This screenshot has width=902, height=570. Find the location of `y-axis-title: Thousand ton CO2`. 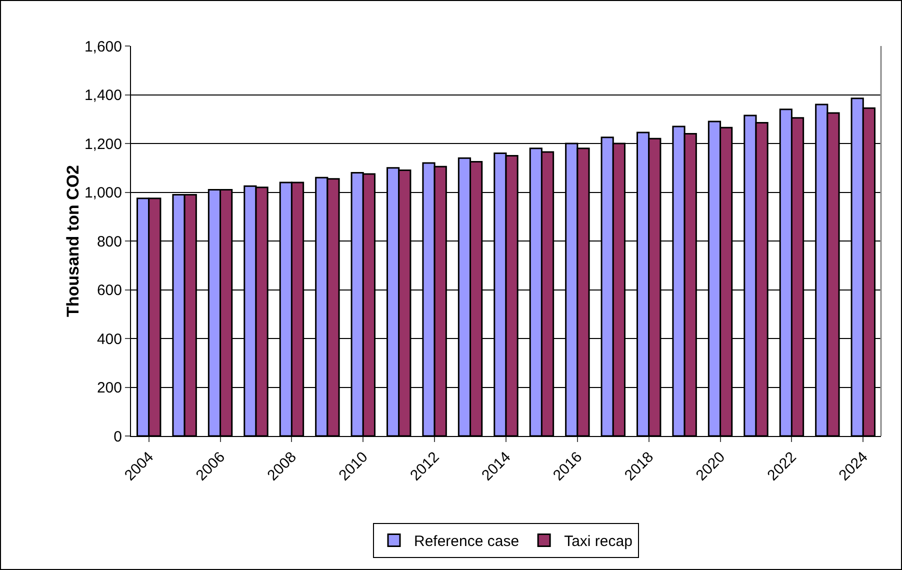

y-axis-title: Thousand ton CO2 is located at coordinates (72, 241).